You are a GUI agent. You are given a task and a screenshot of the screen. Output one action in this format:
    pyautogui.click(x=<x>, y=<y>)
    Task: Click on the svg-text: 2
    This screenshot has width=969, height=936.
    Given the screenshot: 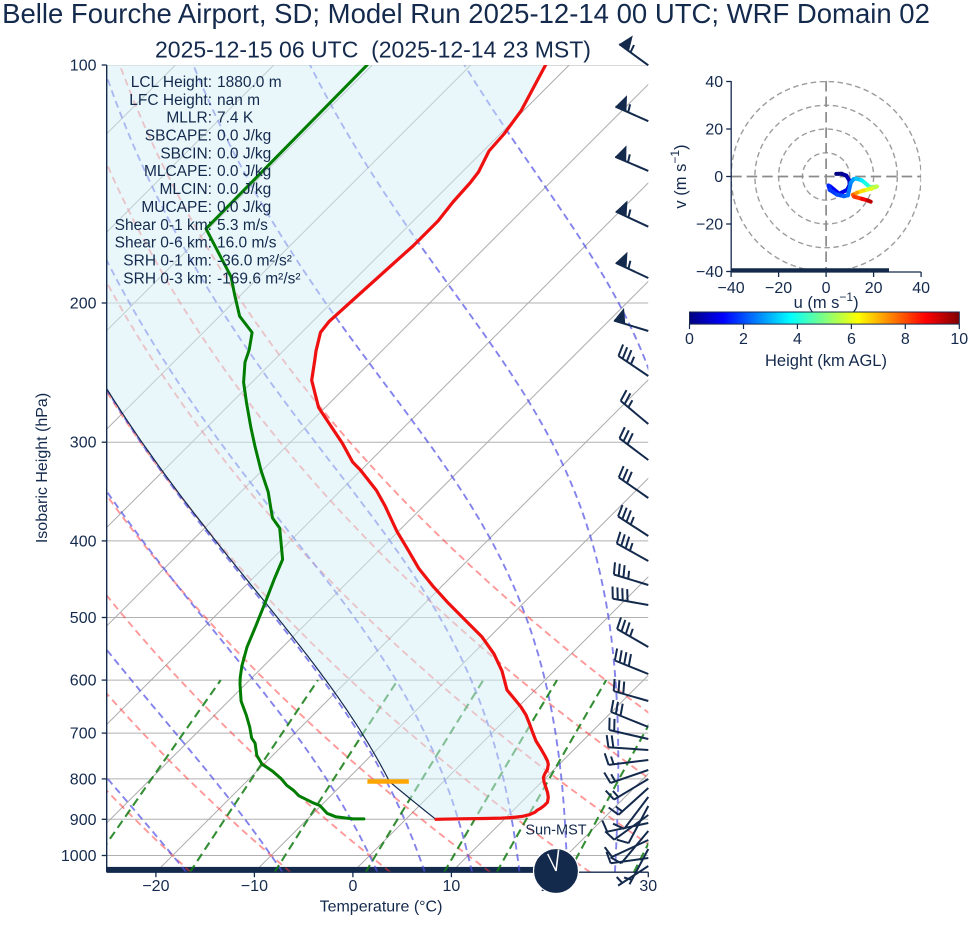 What is the action you would take?
    pyautogui.click(x=743, y=339)
    